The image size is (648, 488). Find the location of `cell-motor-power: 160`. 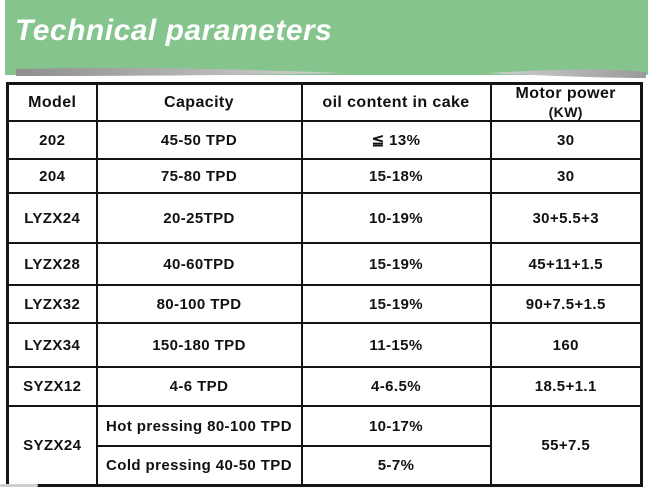

cell-motor-power: 160 is located at coordinates (566, 345).